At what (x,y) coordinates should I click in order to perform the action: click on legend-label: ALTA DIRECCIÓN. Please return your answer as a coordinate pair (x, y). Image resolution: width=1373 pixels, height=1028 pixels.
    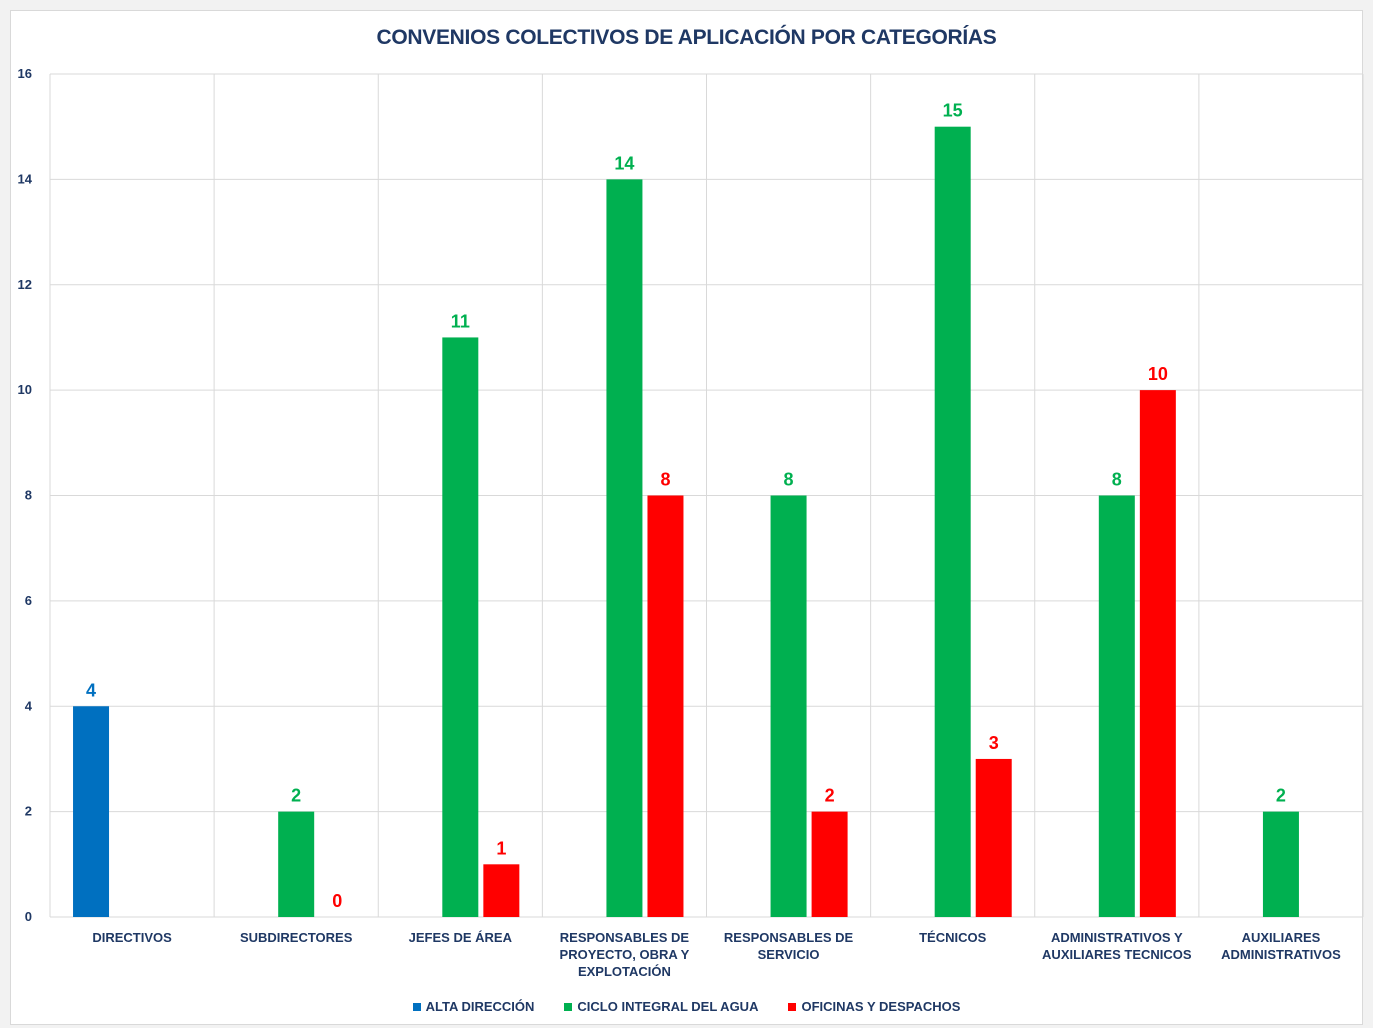
    Looking at the image, I should click on (480, 1006).